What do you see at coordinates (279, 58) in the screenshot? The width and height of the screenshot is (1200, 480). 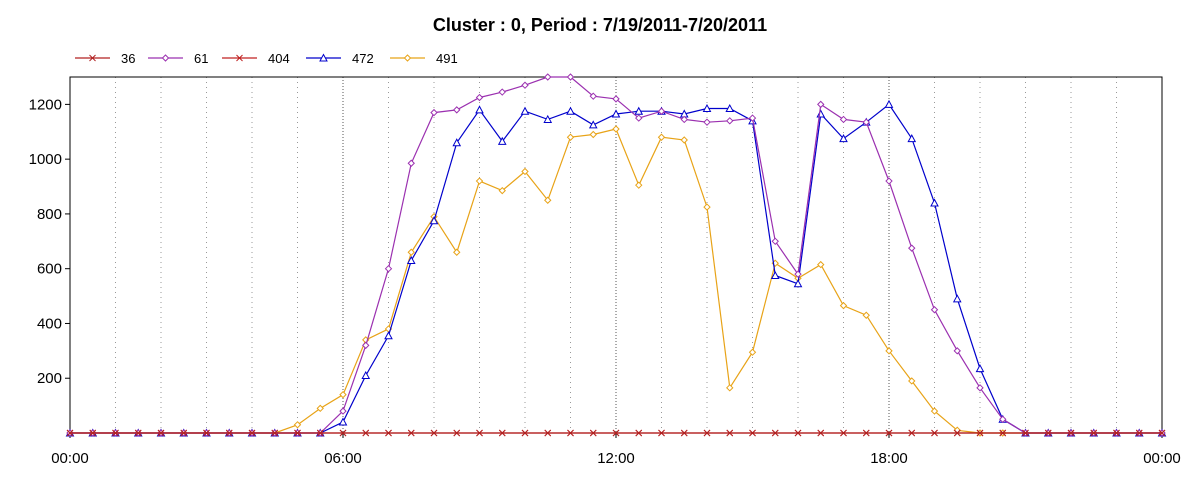 I see `legend-label: 404` at bounding box center [279, 58].